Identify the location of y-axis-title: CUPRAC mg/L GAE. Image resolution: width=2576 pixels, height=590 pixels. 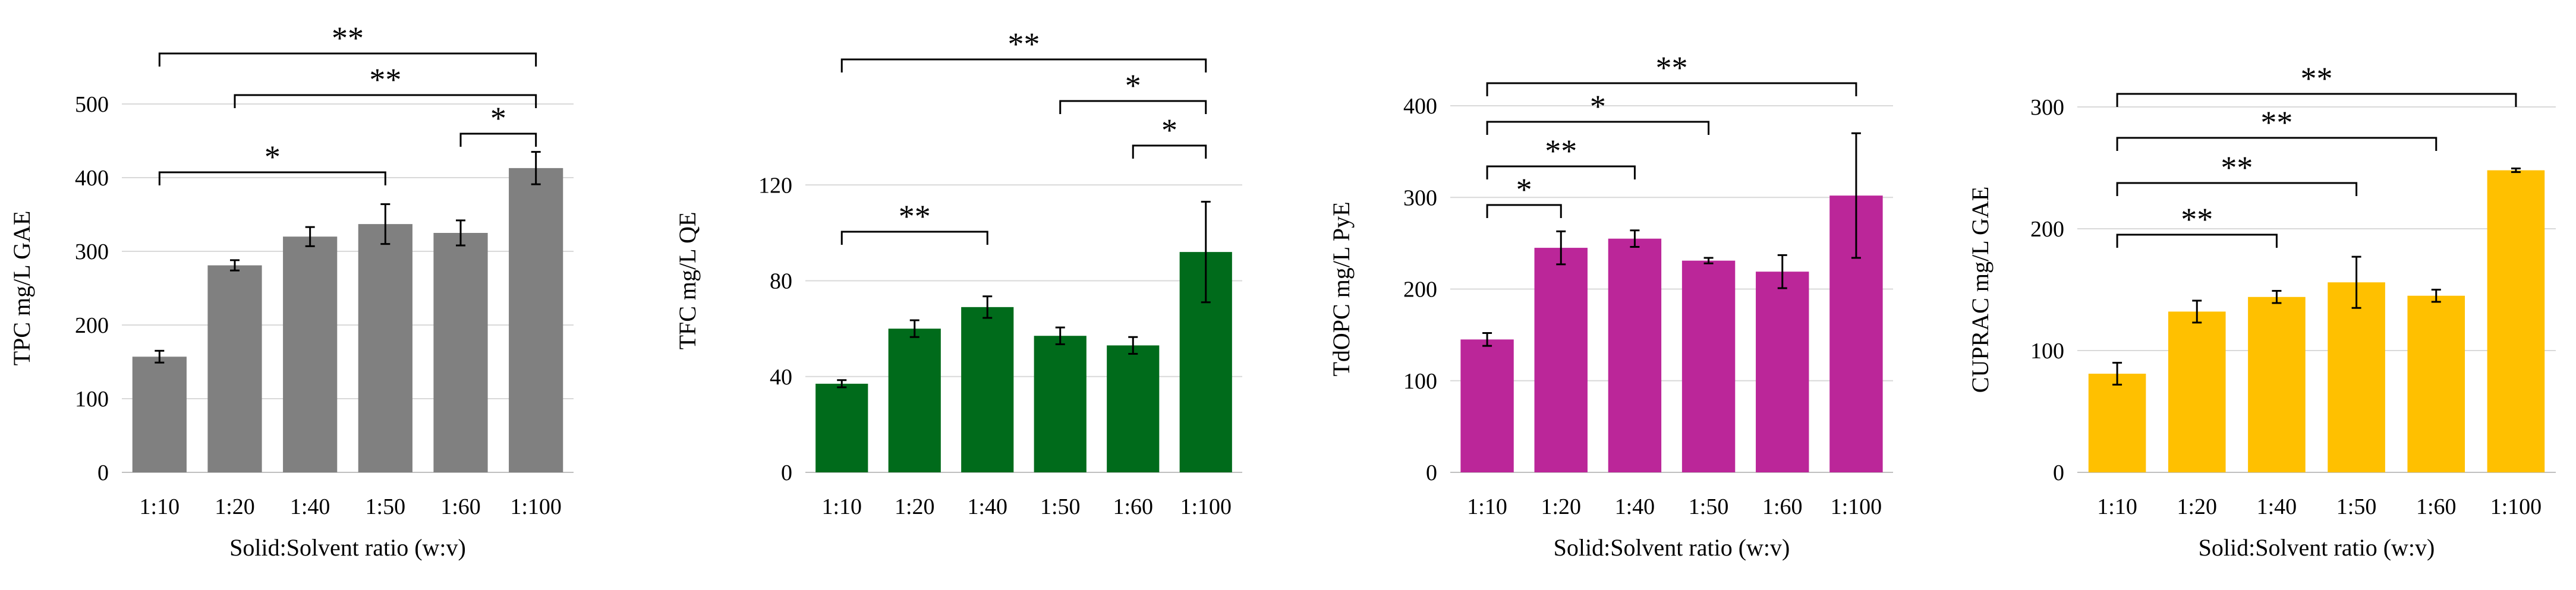
(1980, 290).